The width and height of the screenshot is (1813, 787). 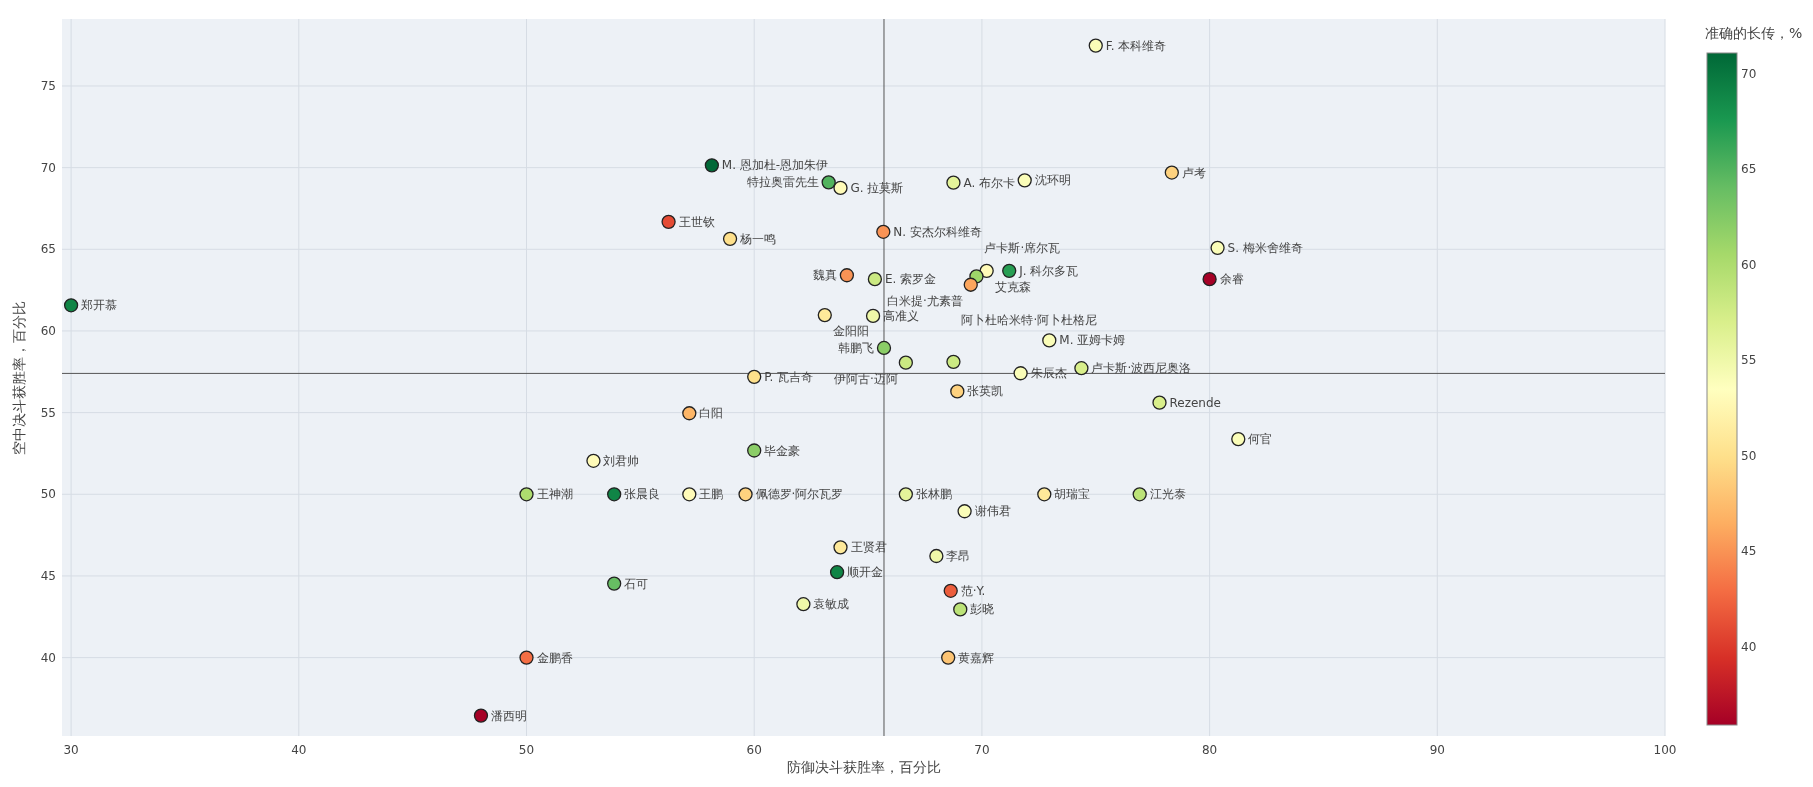 I want to click on annotation: 卢卡斯·席尔瓦, so click(x=1022, y=248).